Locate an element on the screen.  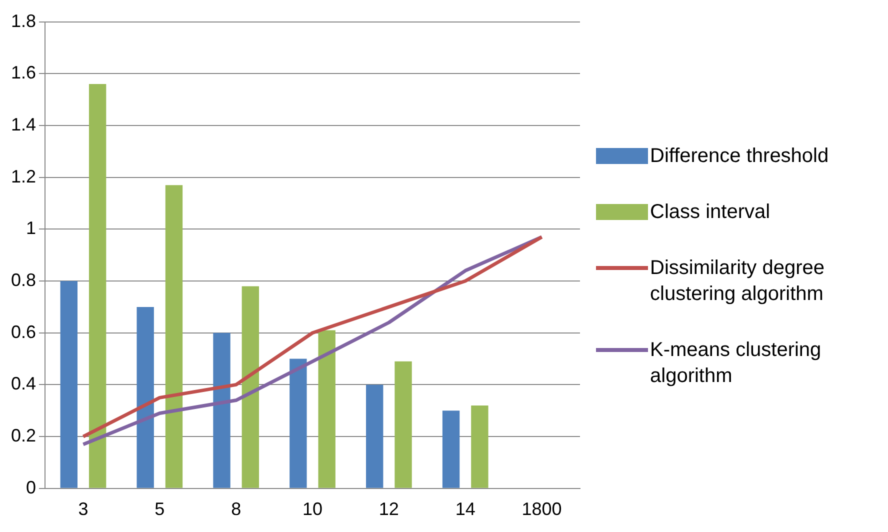
y-tick-label: 1.6 is located at coordinates (23, 72).